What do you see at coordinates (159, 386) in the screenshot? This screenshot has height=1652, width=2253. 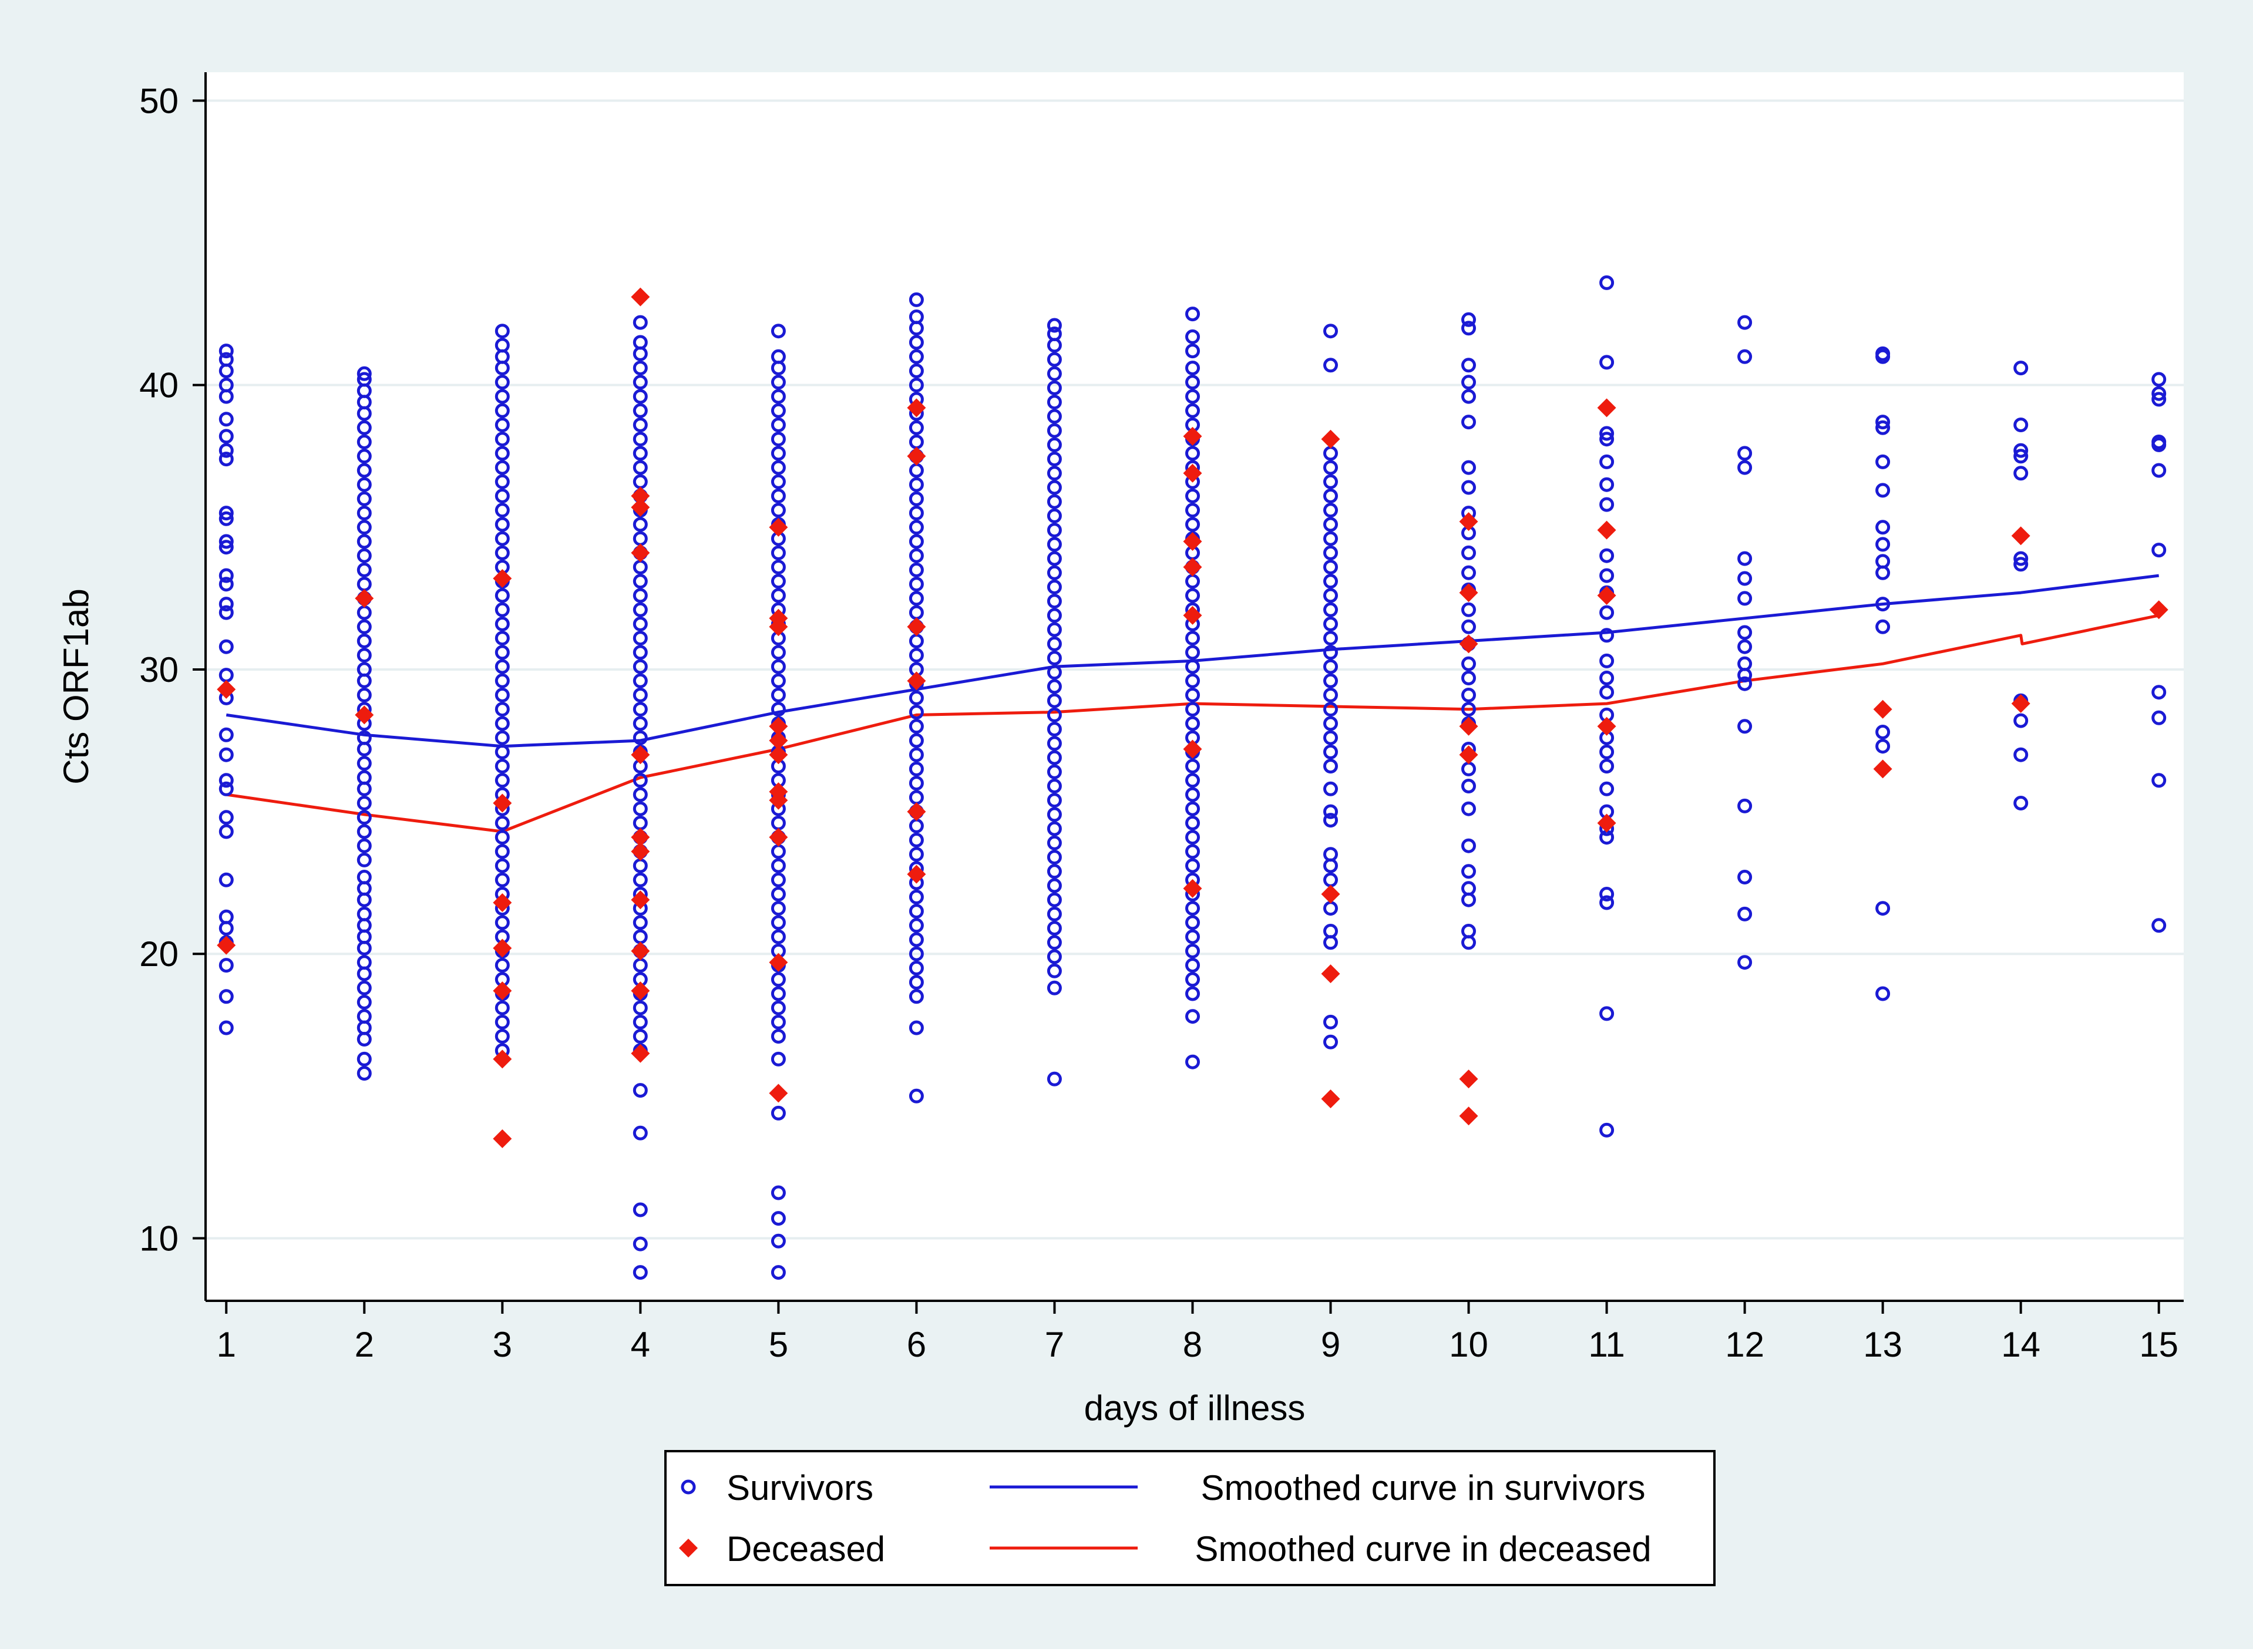 I see `y-tick-label: 40` at bounding box center [159, 386].